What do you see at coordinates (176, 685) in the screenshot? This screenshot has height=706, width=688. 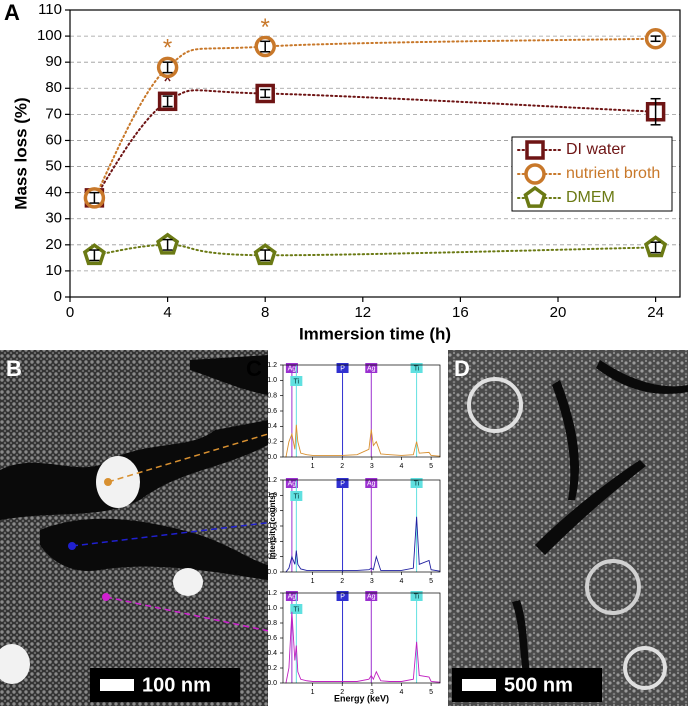 I see `scale-bar-label: 100 nm` at bounding box center [176, 685].